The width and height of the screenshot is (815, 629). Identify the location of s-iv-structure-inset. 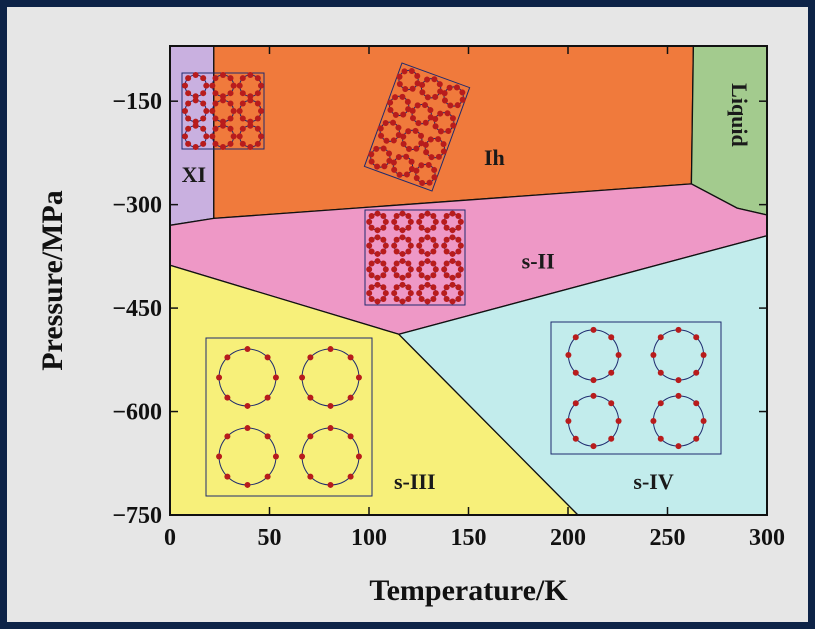
(636, 388).